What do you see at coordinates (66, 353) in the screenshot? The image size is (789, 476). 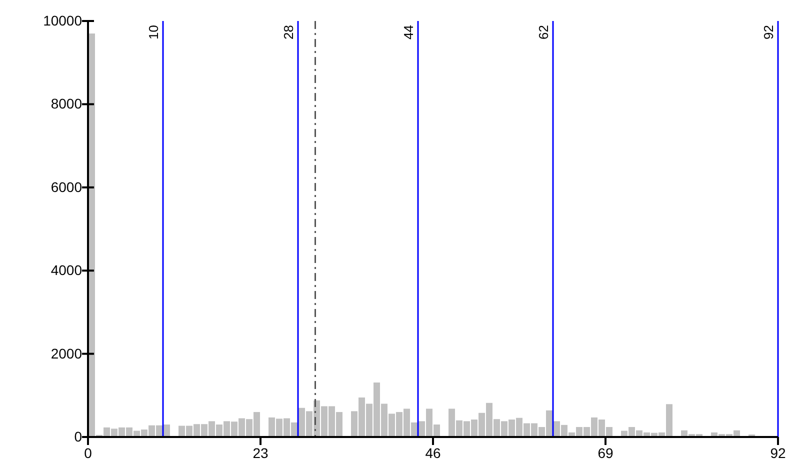 I see `y-tick-label: 2000` at bounding box center [66, 353].